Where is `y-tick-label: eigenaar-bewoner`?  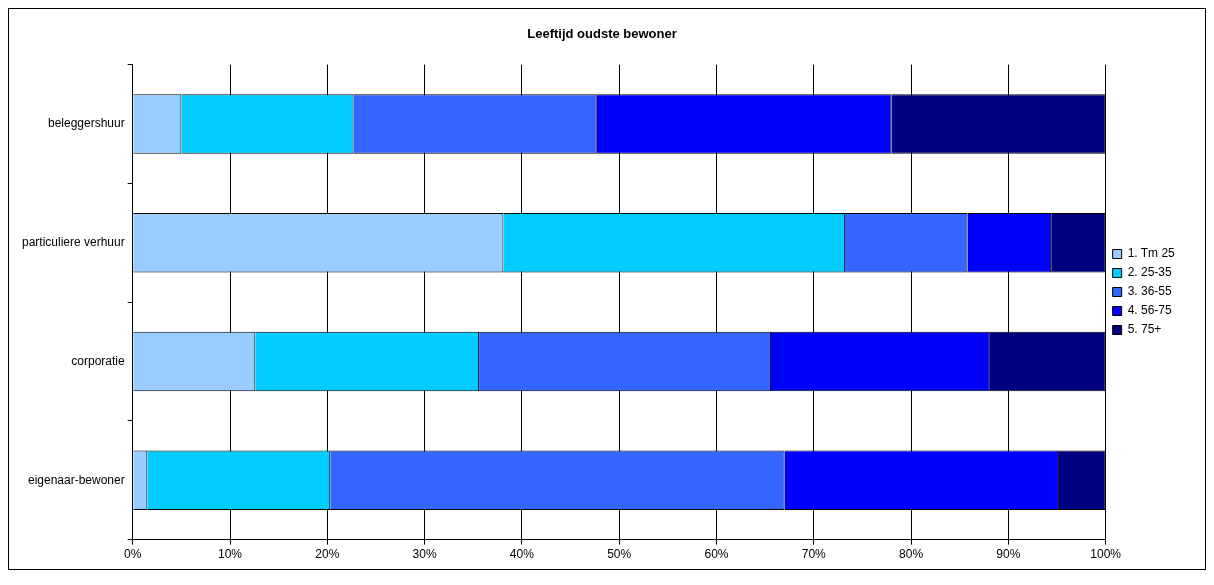
y-tick-label: eigenaar-bewoner is located at coordinates (76, 479).